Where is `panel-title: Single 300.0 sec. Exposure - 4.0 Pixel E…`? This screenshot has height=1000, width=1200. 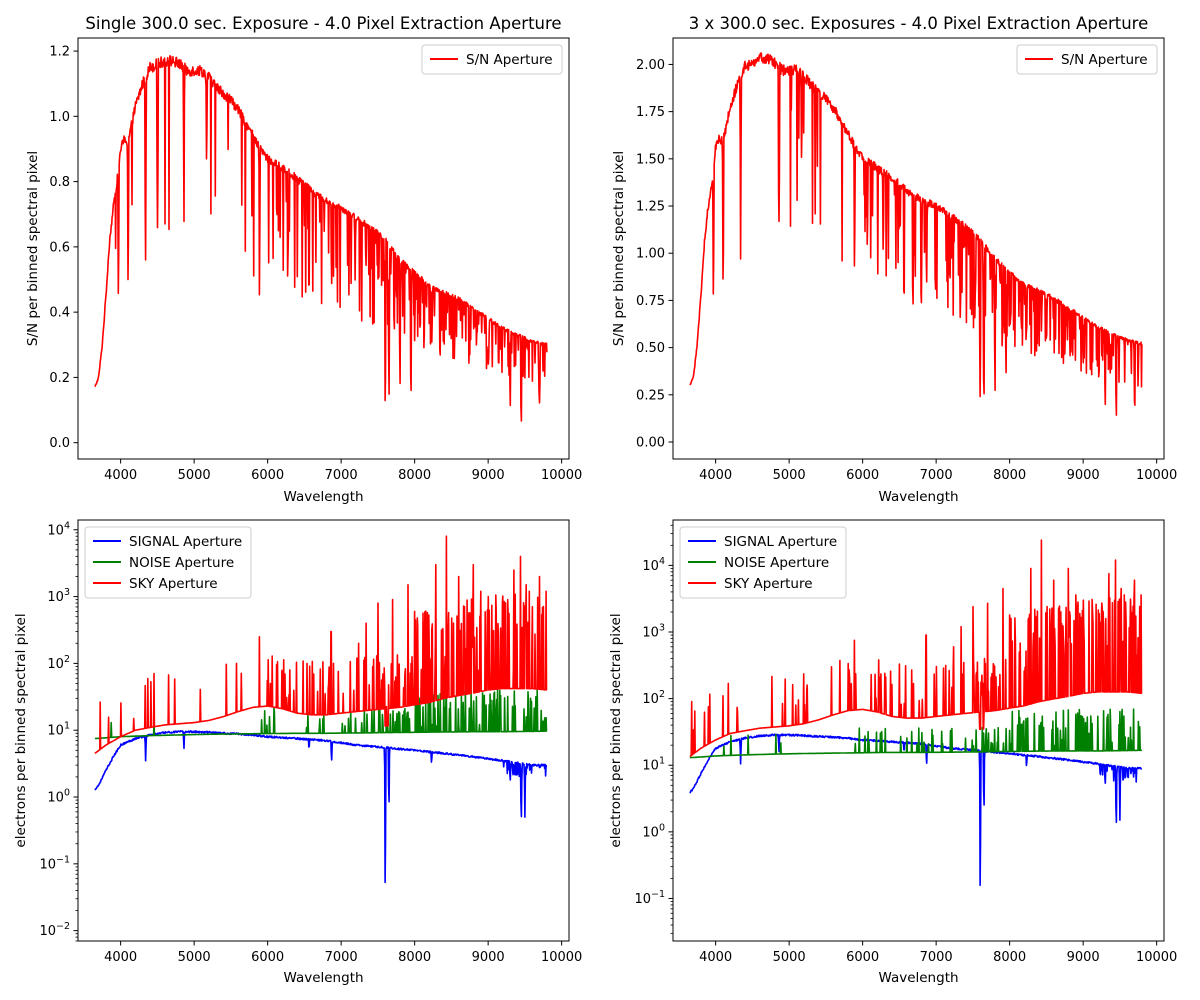
panel-title: Single 300.0 sec. Exposure - 4.0 Pixel E… is located at coordinates (323, 23).